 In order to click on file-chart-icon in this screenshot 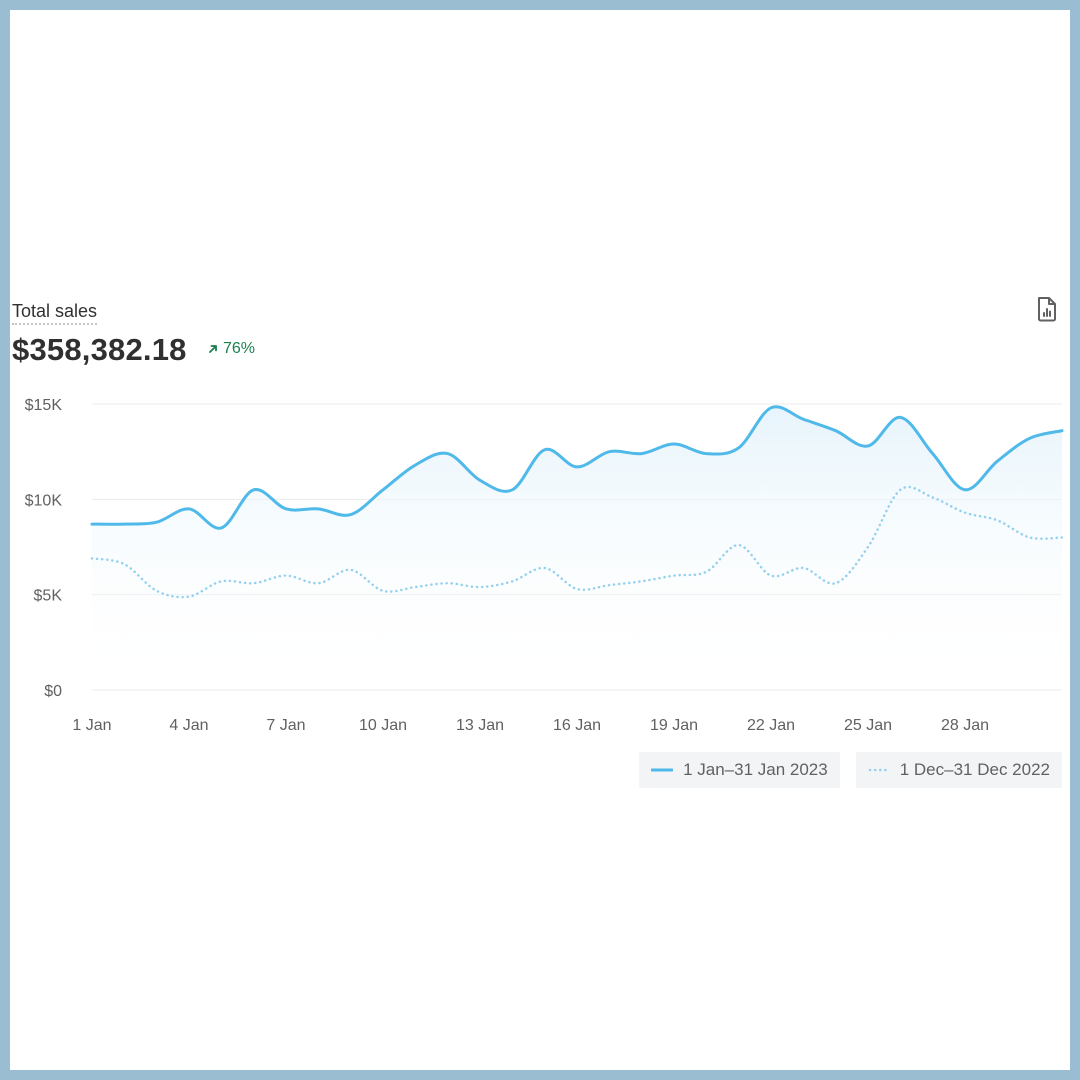, I will do `click(1047, 311)`.